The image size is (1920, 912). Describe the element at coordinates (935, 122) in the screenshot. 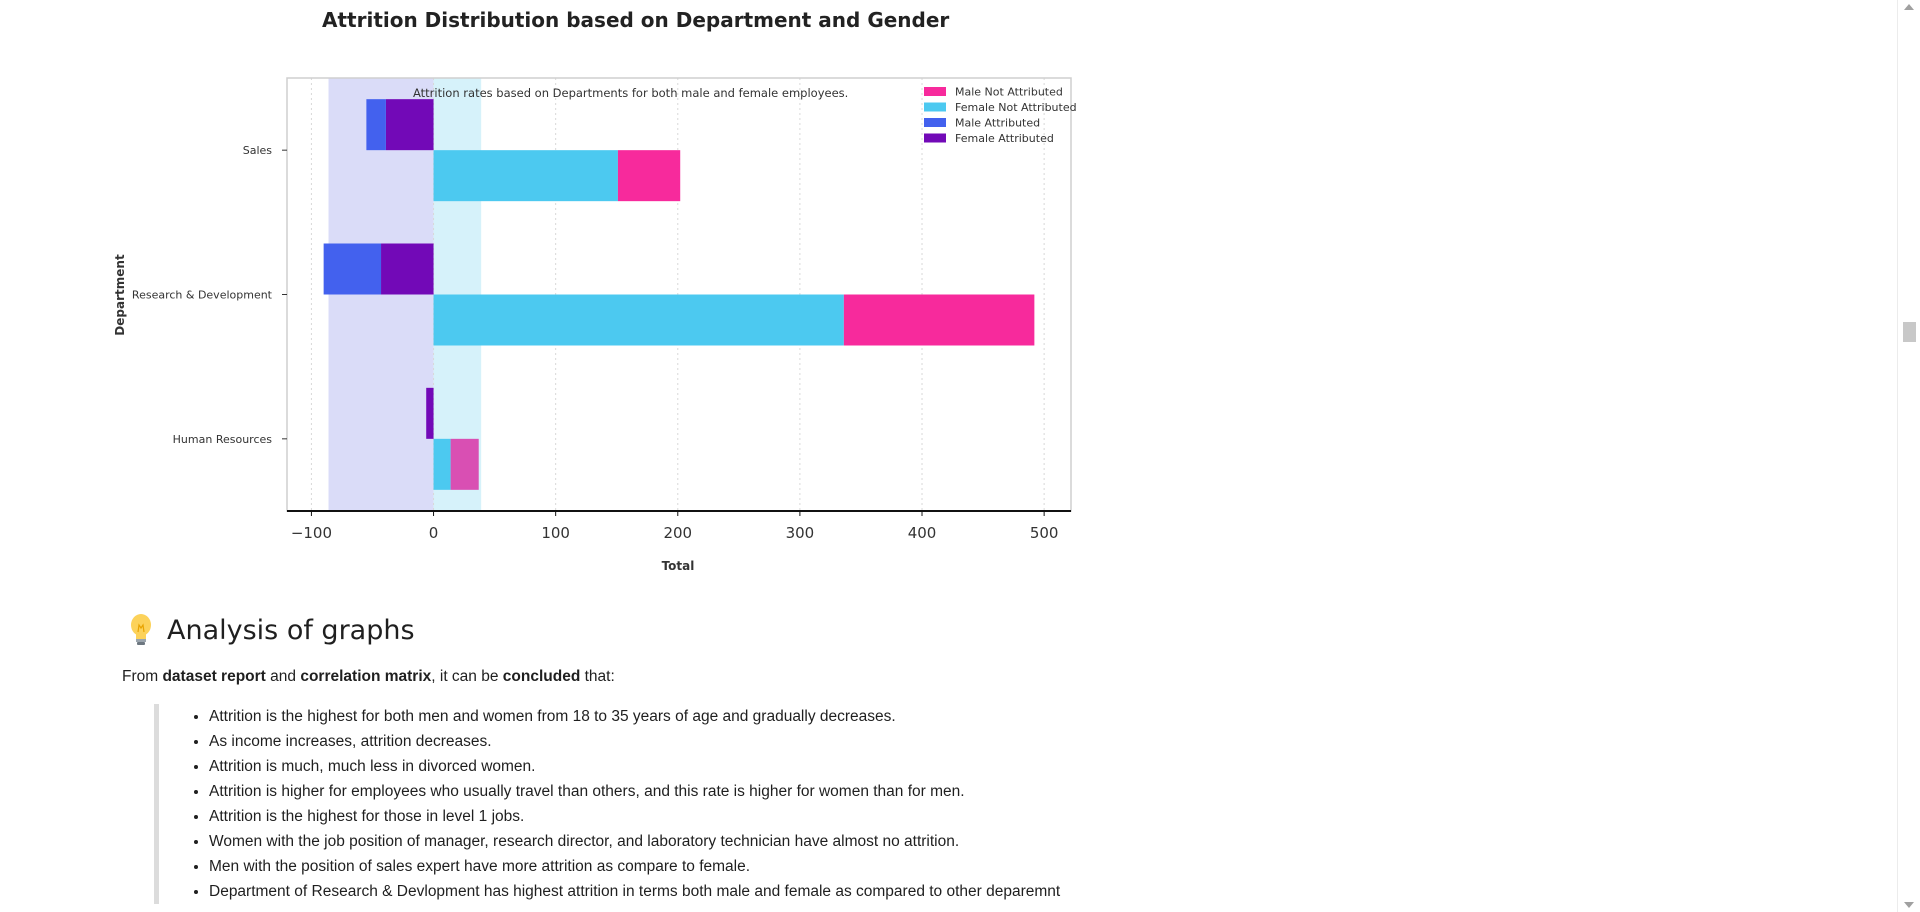

I see `legend-swatch-male-attributed` at that location.